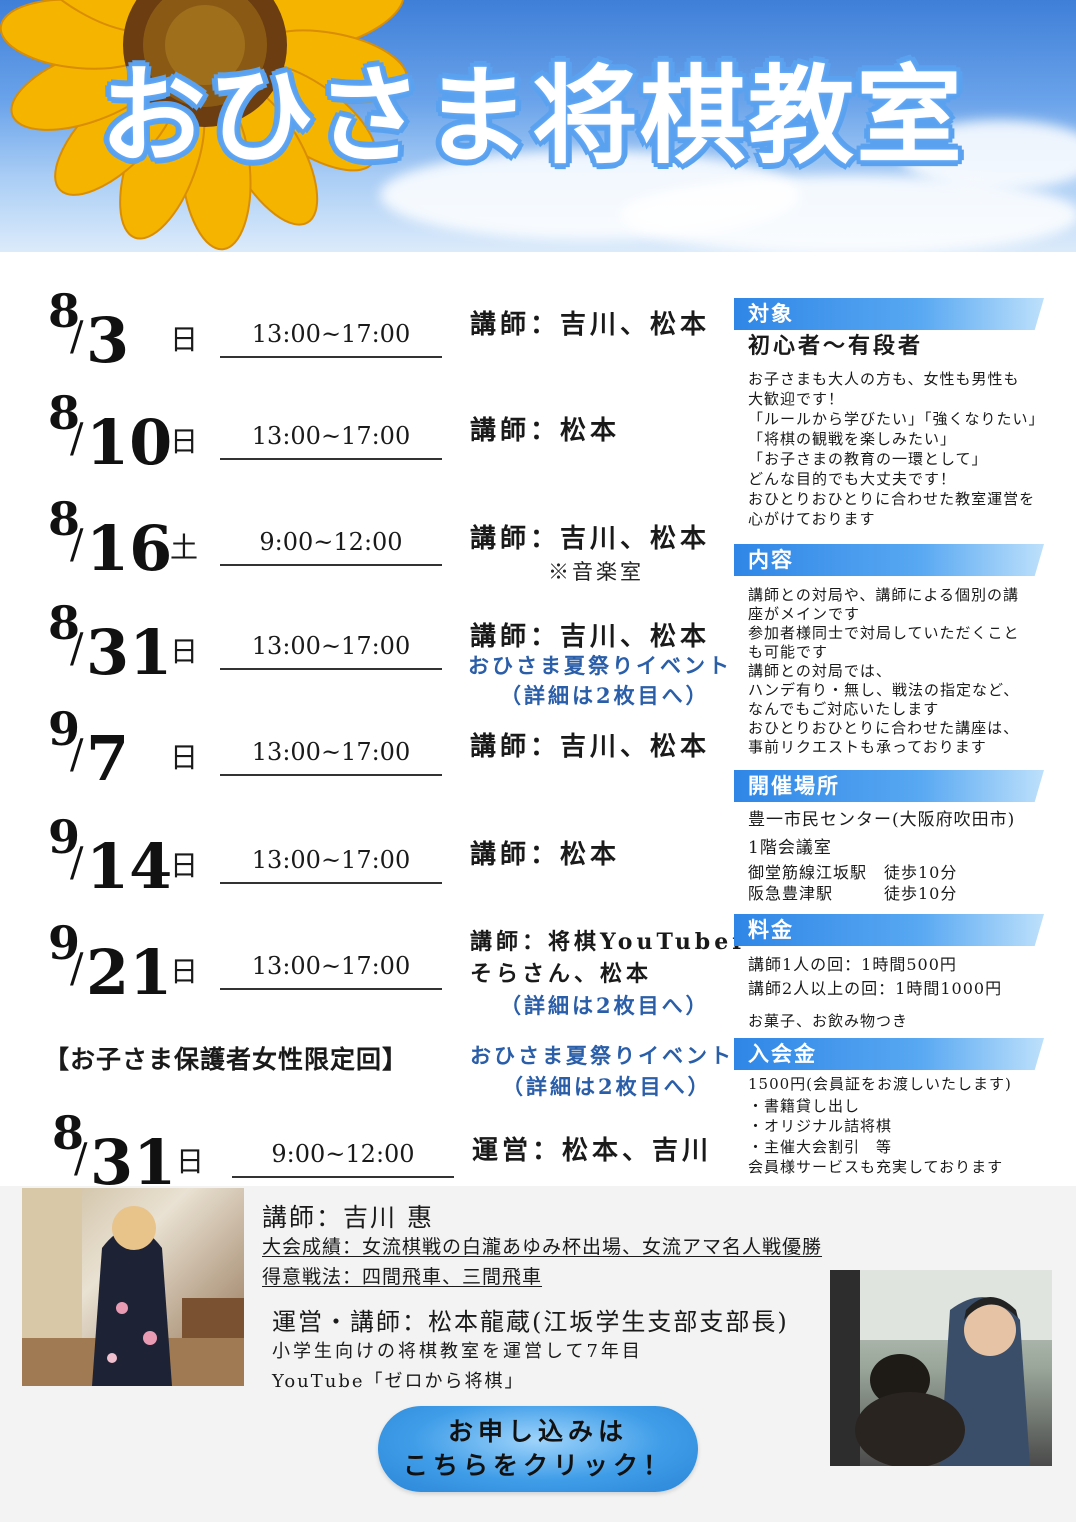 Image resolution: width=1076 pixels, height=1522 pixels. I want to click on schedule-row: 8/10 日 13:00~17:00 講師：松本, so click(360, 439).